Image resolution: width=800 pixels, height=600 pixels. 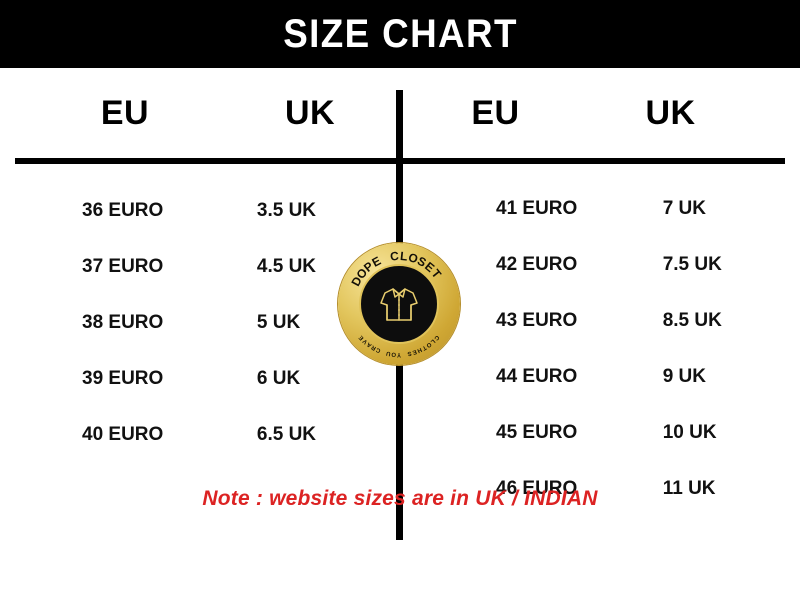 I want to click on cell-uk: 7.5 UK, so click(x=692, y=264).